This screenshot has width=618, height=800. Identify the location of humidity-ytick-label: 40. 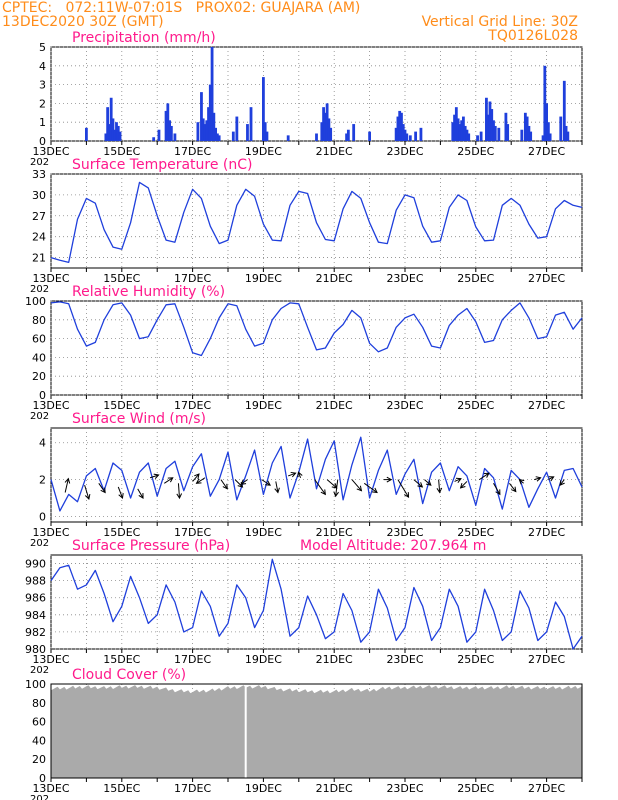
(39, 357).